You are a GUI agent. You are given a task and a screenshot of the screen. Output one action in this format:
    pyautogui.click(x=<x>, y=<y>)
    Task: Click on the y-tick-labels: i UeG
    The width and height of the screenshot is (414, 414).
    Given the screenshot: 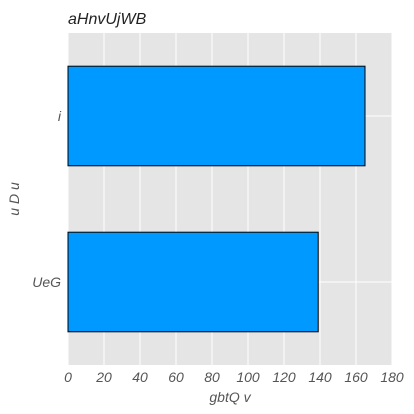 What is the action you would take?
    pyautogui.click(x=47, y=199)
    